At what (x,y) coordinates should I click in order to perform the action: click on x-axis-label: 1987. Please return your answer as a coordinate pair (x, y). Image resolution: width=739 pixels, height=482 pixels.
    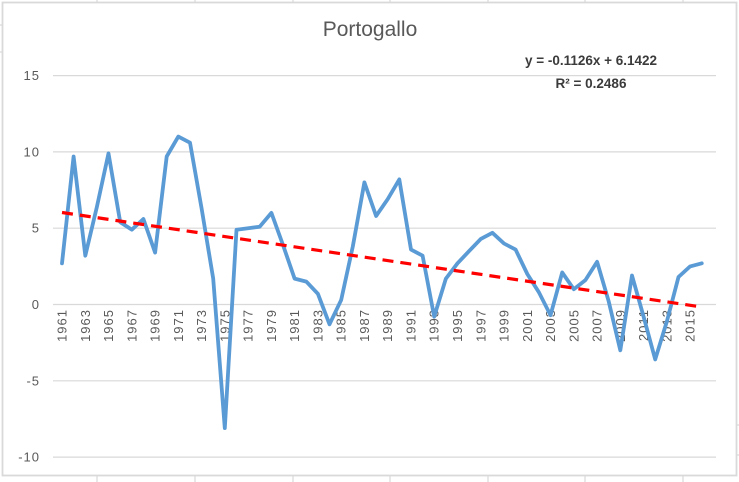
    Looking at the image, I should click on (364, 325).